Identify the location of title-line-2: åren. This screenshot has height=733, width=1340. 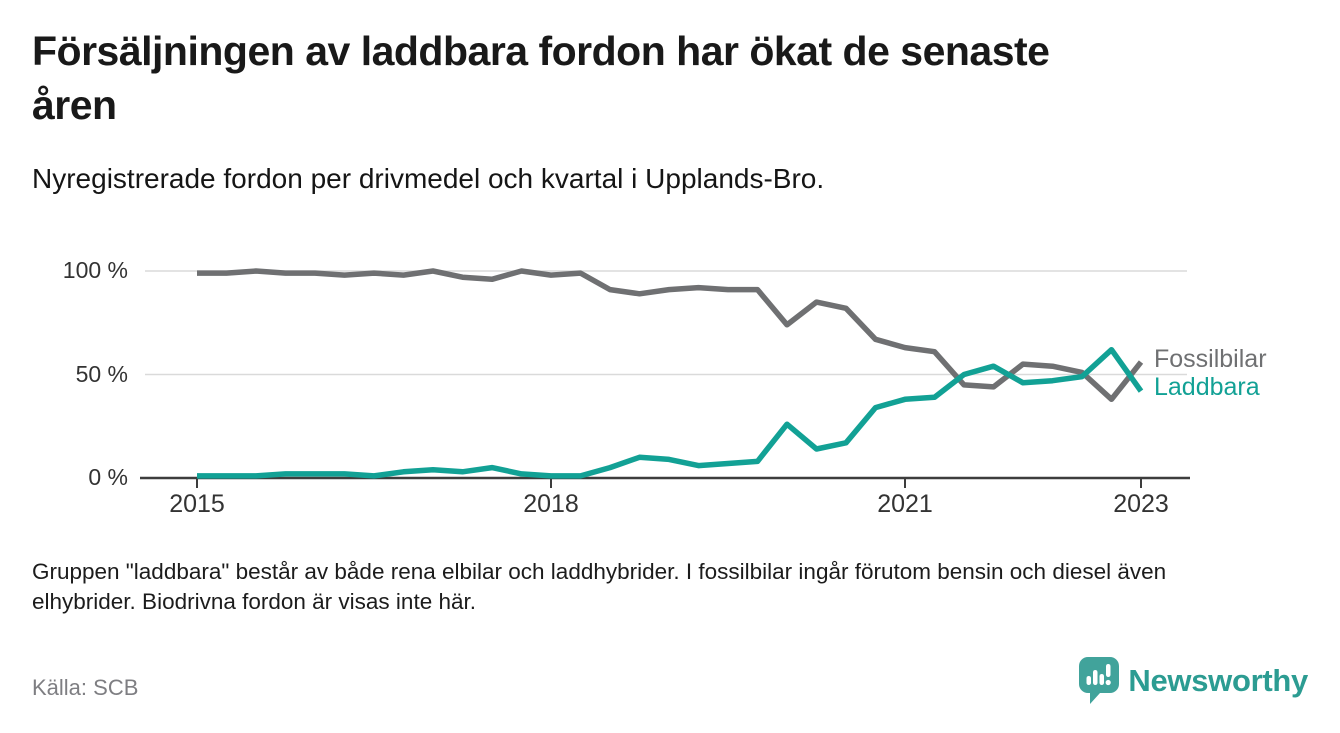
(74, 105).